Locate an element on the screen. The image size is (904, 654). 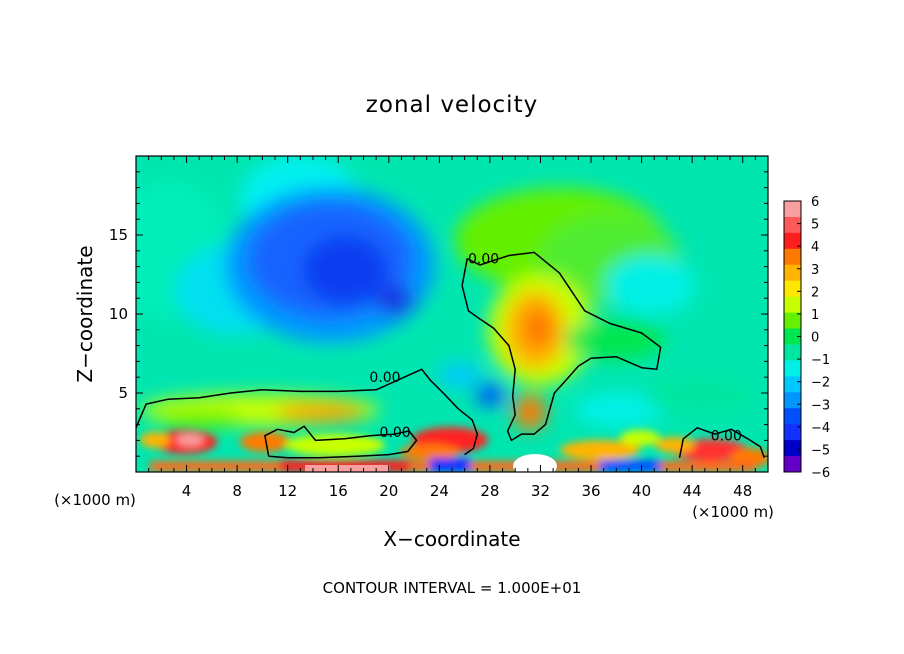
colorbar-label: 5 is located at coordinates (815, 225).